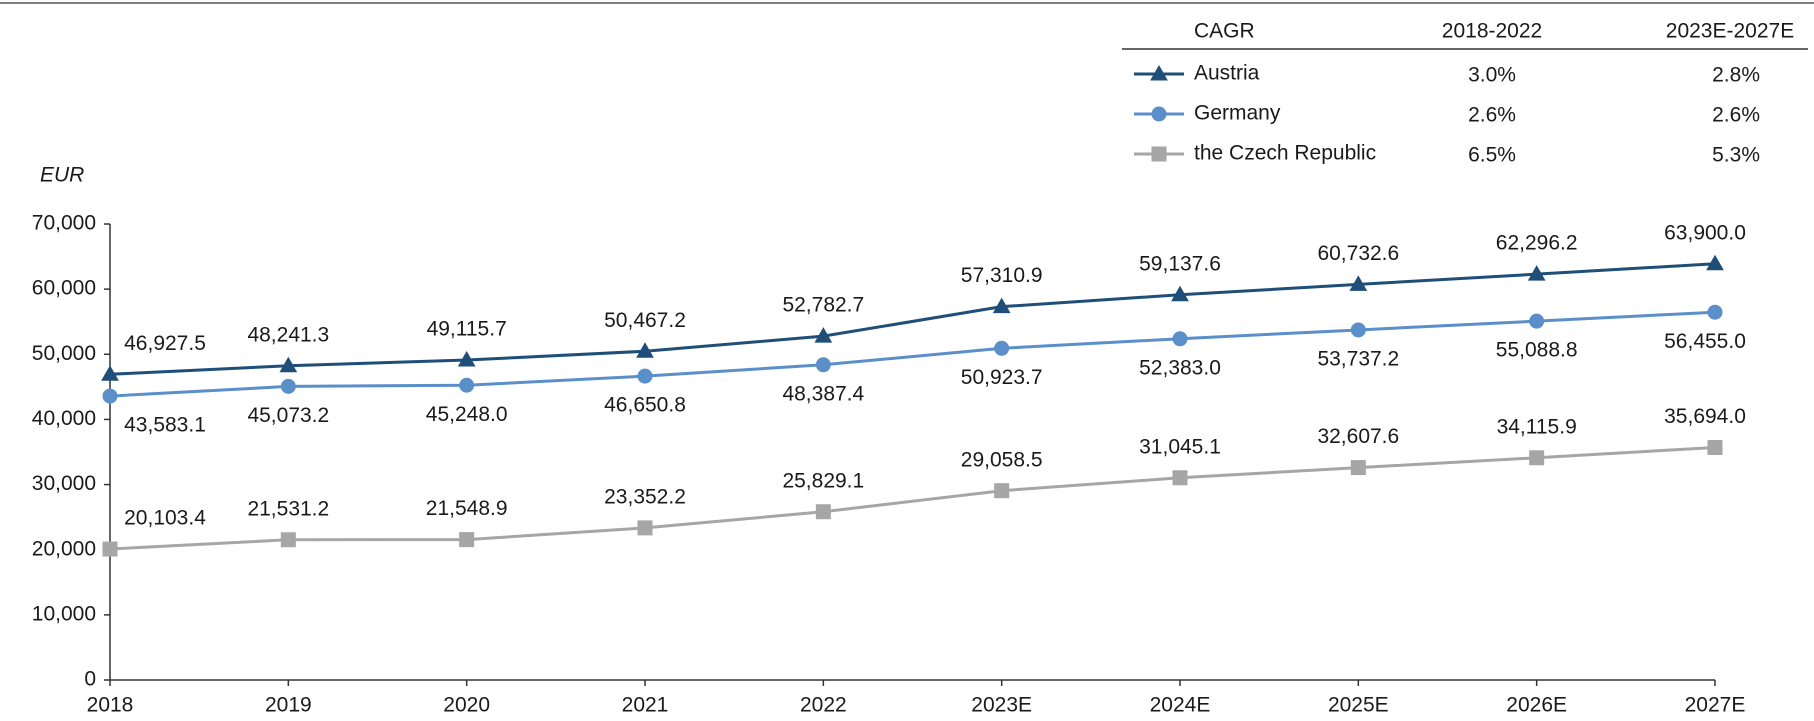 Image resolution: width=1814 pixels, height=721 pixels. What do you see at coordinates (288, 334) in the screenshot?
I see `data-label: 48,241.3` at bounding box center [288, 334].